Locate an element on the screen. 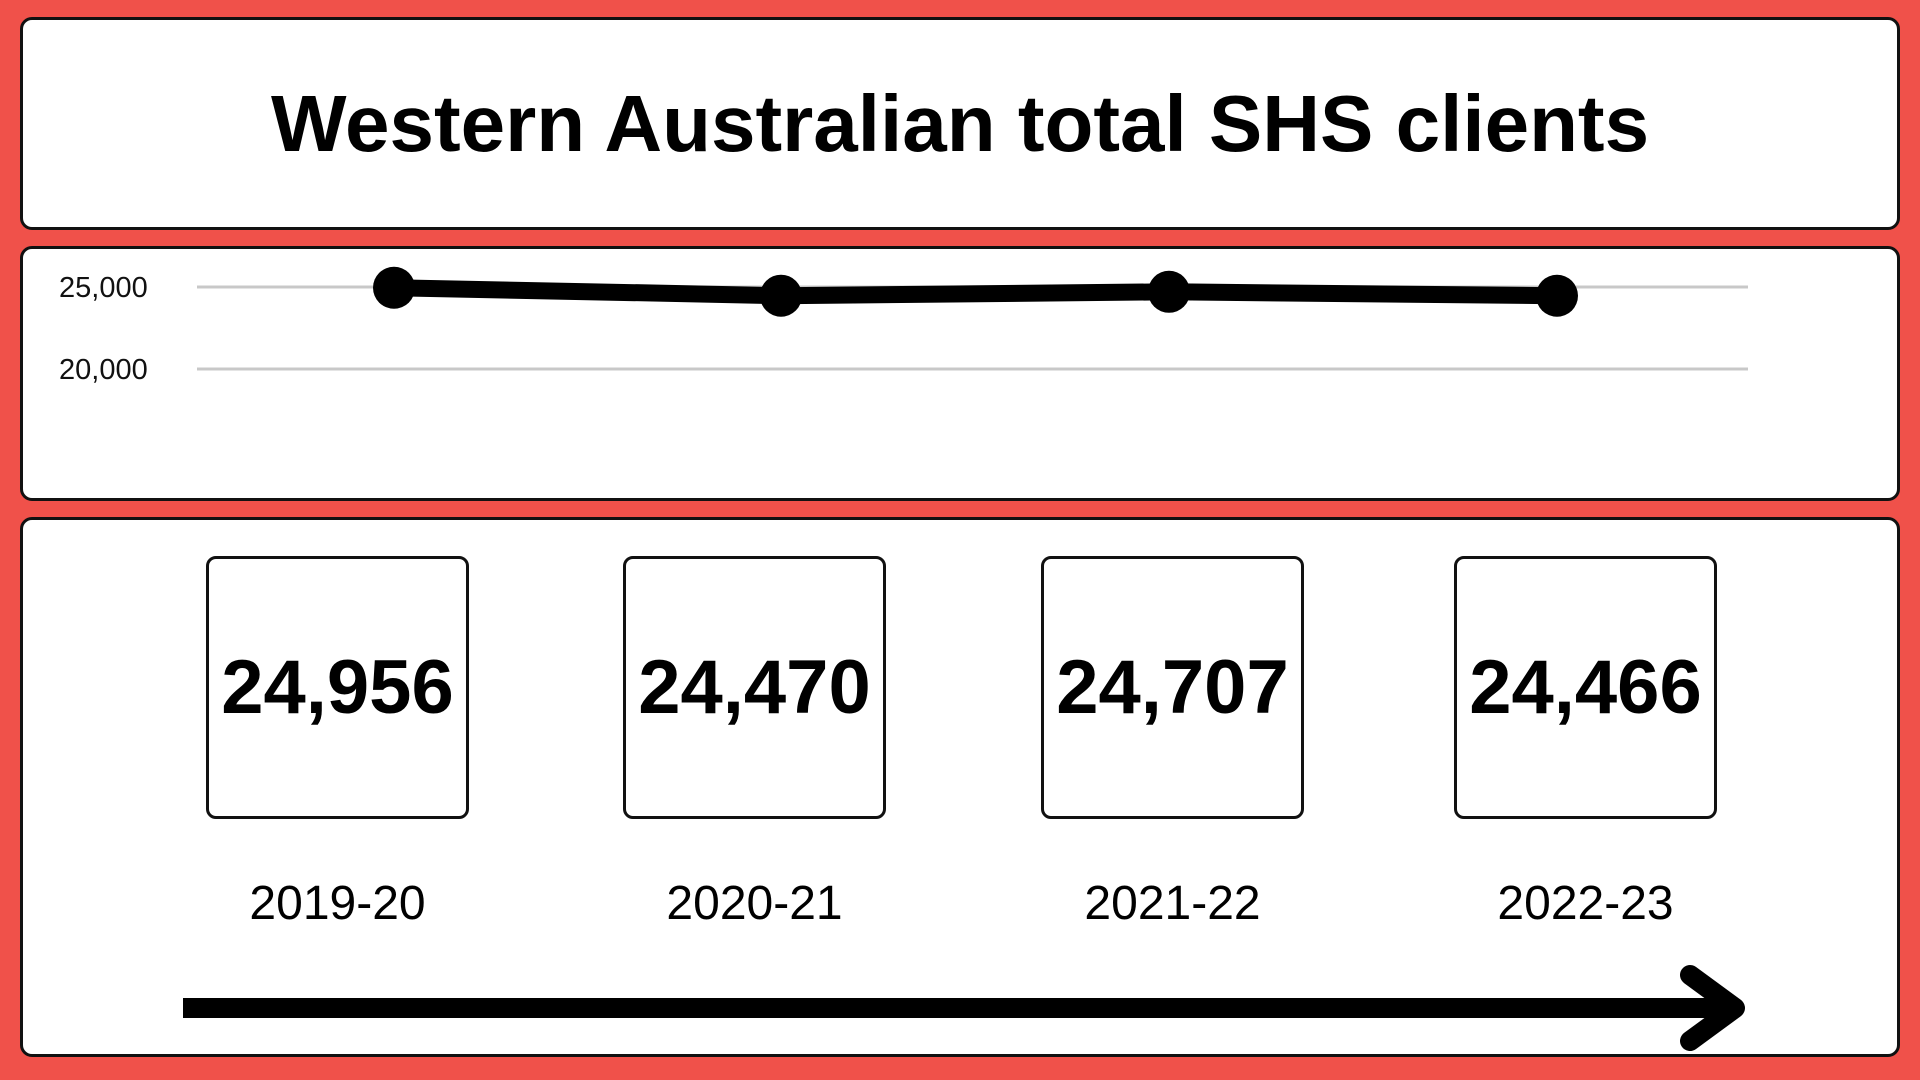  y-tick-label: 20,000 is located at coordinates (103, 370).